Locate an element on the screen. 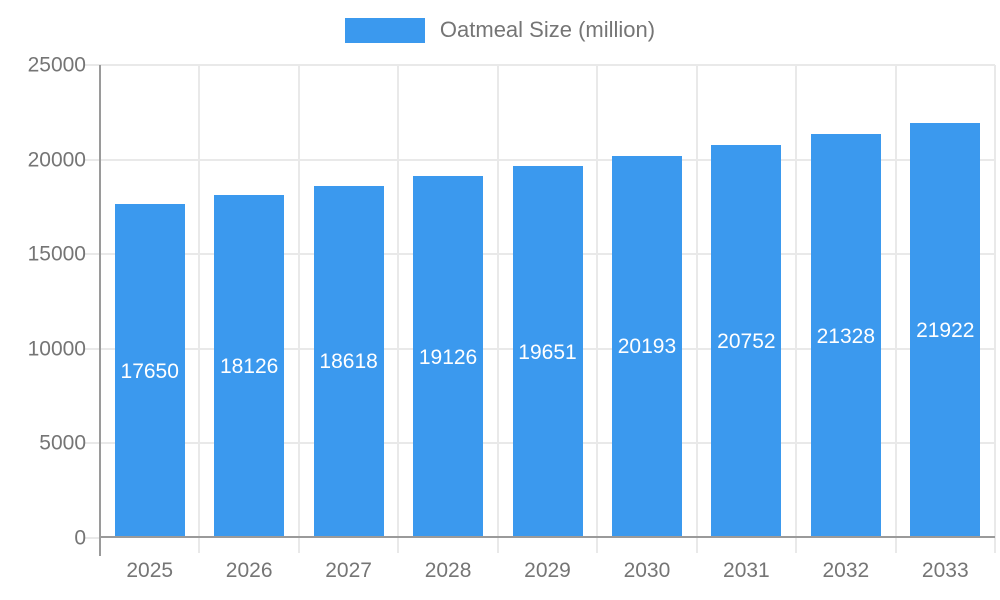 The image size is (1000, 600). legend-swatch is located at coordinates (384, 30).